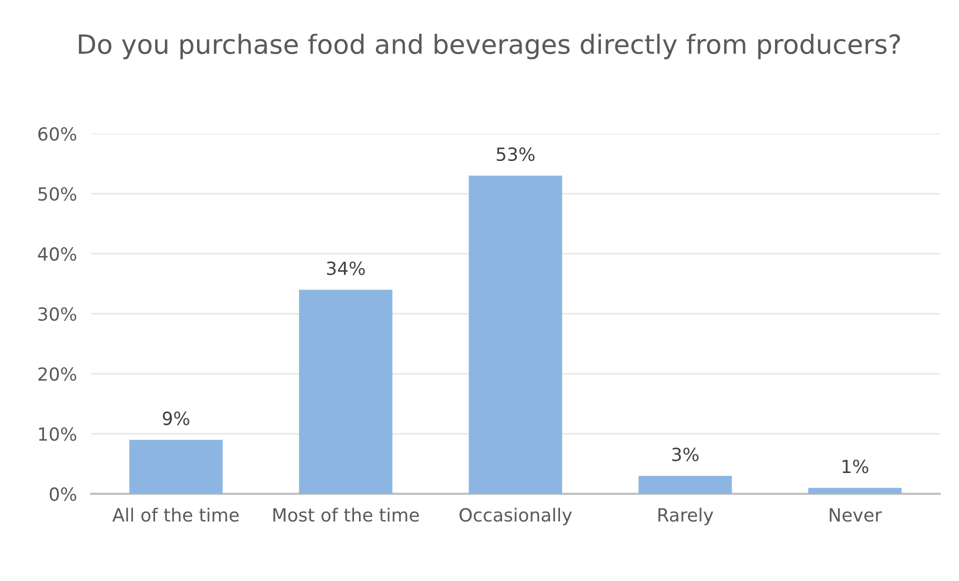 Image resolution: width=959 pixels, height=581 pixels. What do you see at coordinates (346, 268) in the screenshot?
I see `data-label: 34%` at bounding box center [346, 268].